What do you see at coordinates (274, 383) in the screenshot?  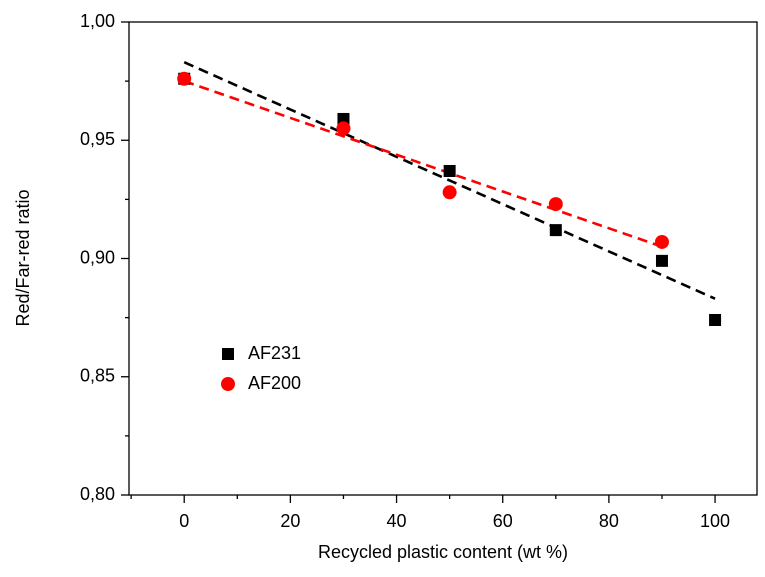 I see `legend-label: AF200` at bounding box center [274, 383].